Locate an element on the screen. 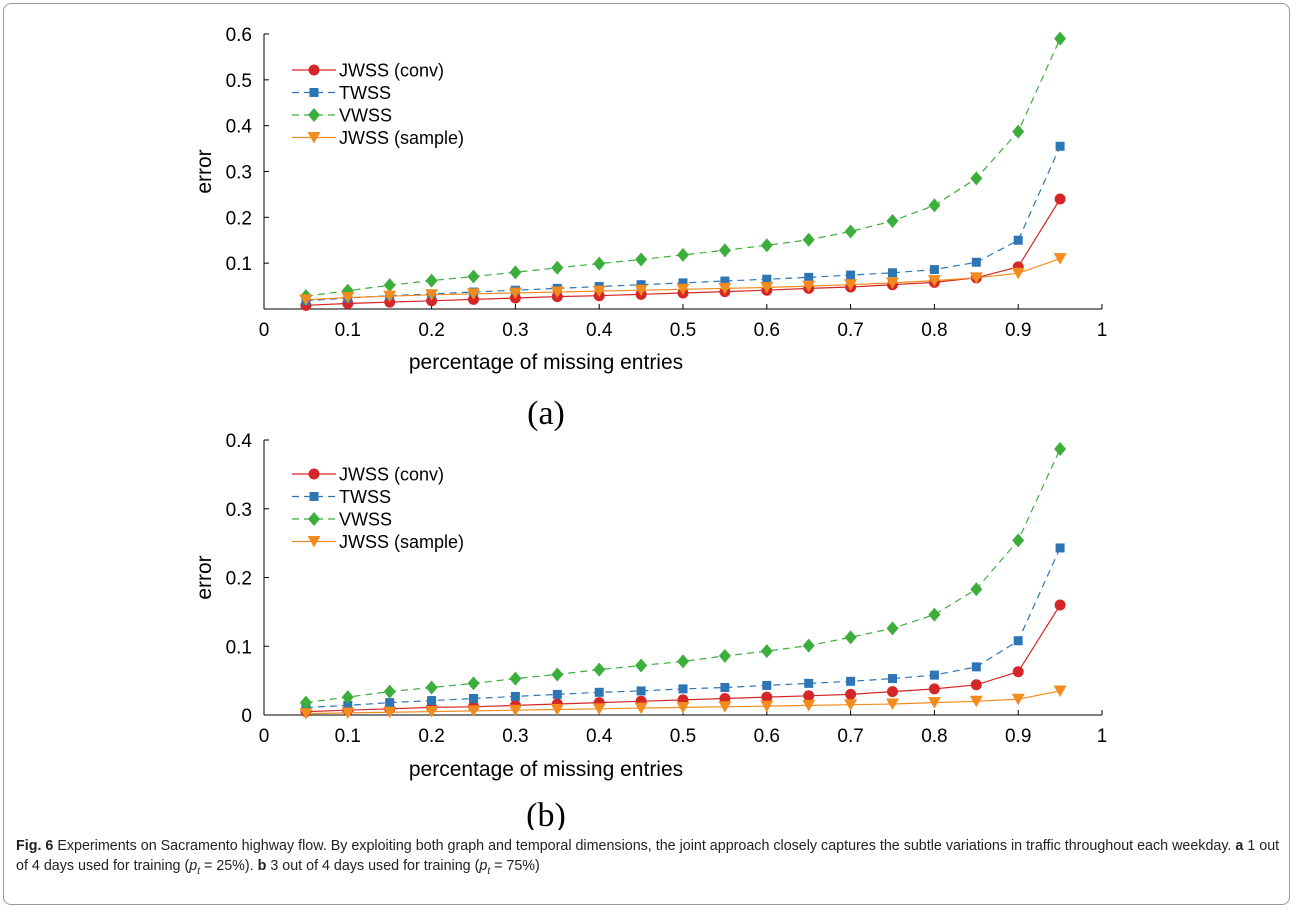  series-line is located at coordinates (683, 224).